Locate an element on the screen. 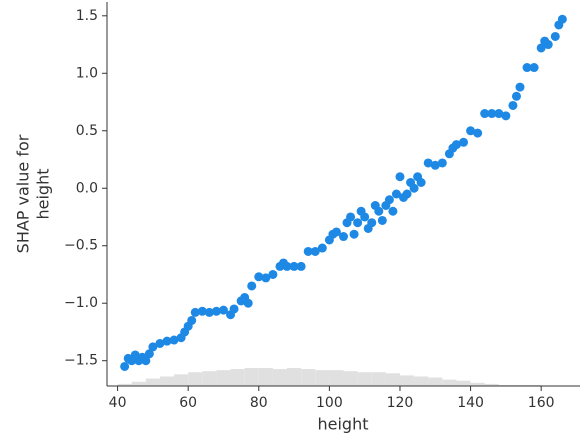 Image resolution: width=587 pixels, height=443 pixels. x-tick-label: 80 is located at coordinates (259, 403).